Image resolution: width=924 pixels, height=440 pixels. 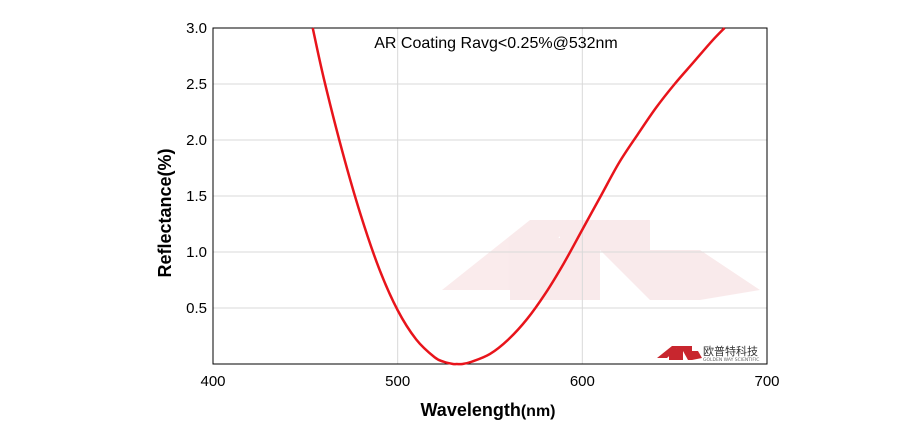 I want to click on y-tick-label: 0.5, so click(x=196, y=308).